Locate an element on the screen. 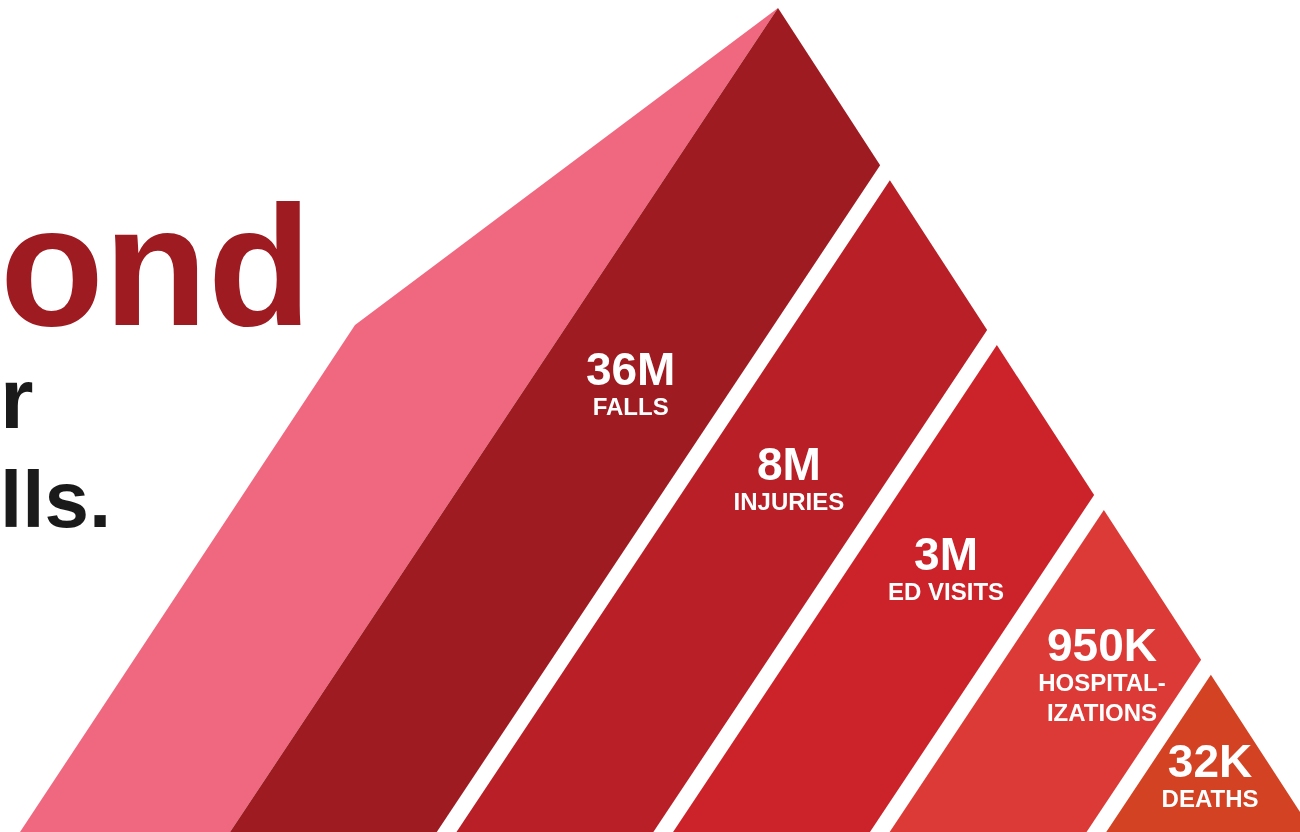 This screenshot has width=1300, height=832. category-label: HOSPITAL- IZATIONS is located at coordinates (1102, 697).